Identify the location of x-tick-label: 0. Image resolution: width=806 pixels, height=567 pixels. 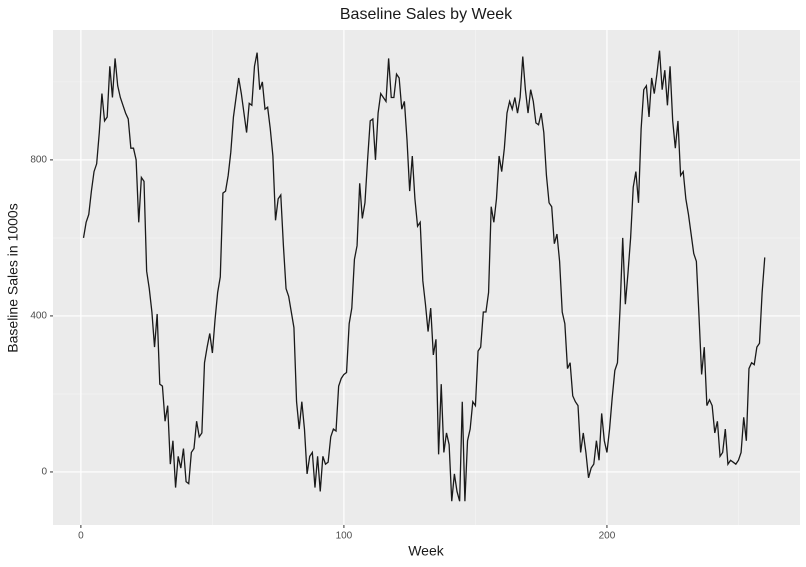
(81, 536).